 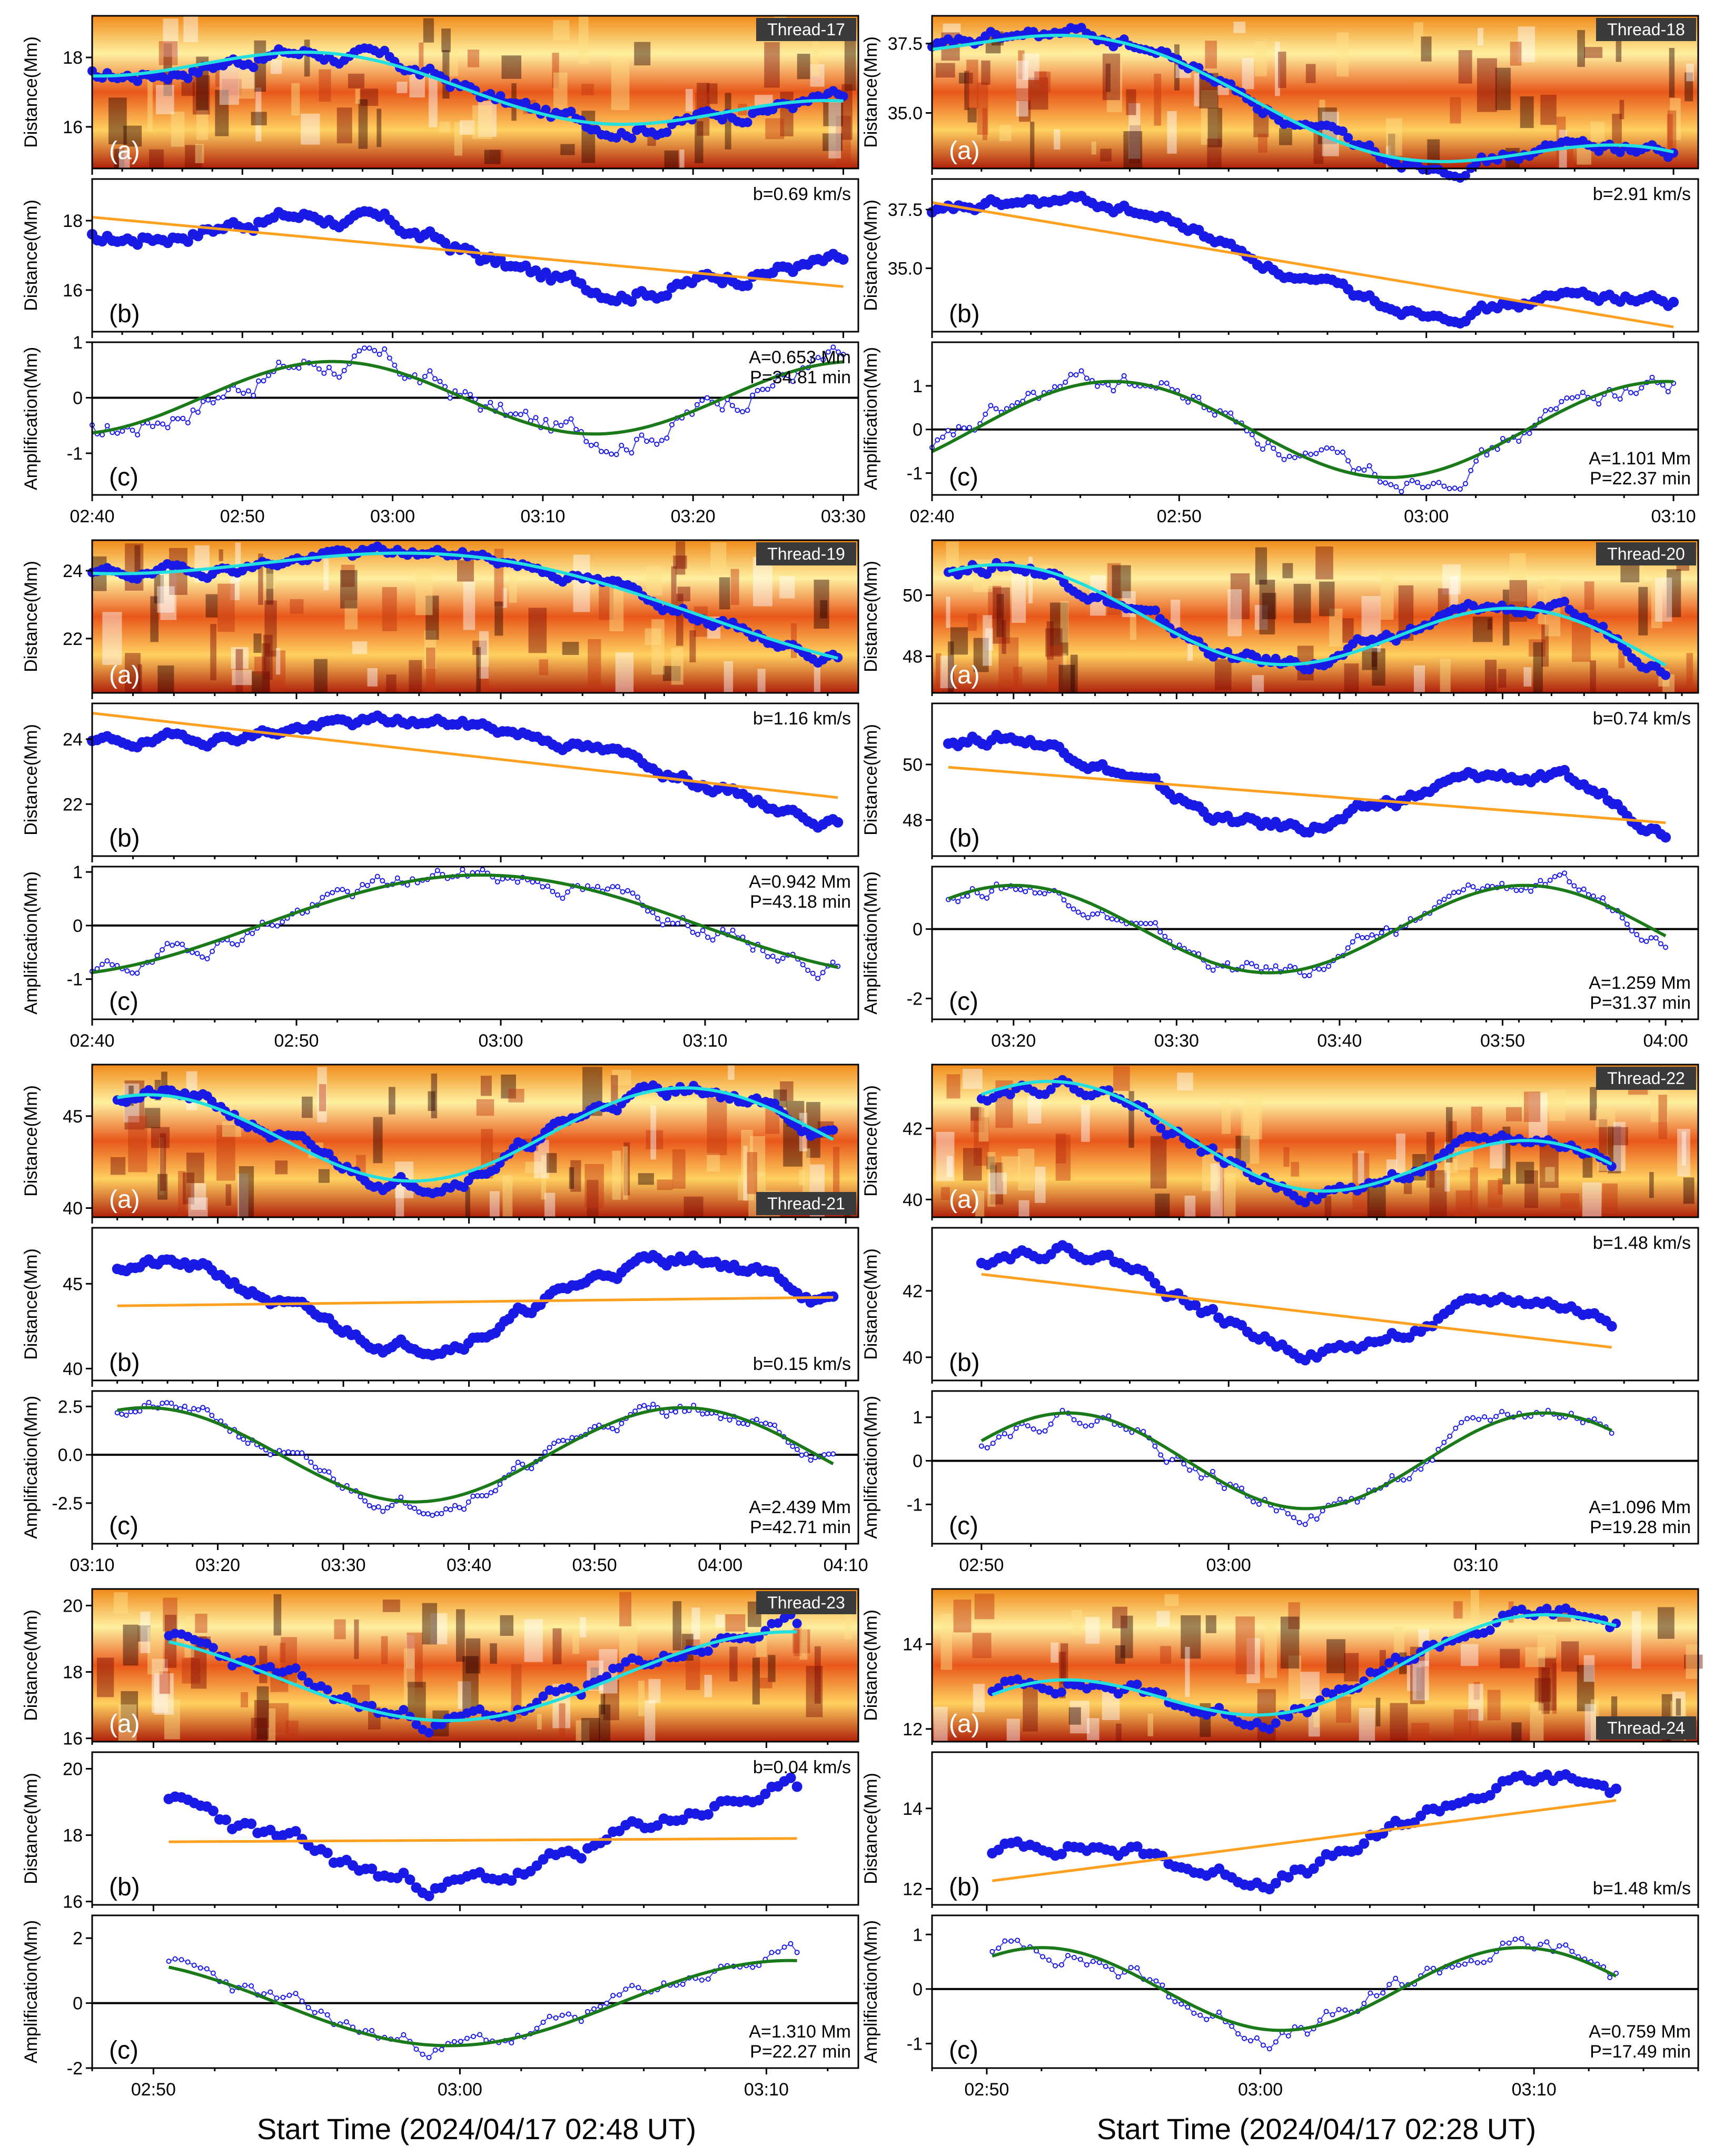 What do you see at coordinates (469, 1565) in the screenshot?
I see `x-tick-label: 03:40` at bounding box center [469, 1565].